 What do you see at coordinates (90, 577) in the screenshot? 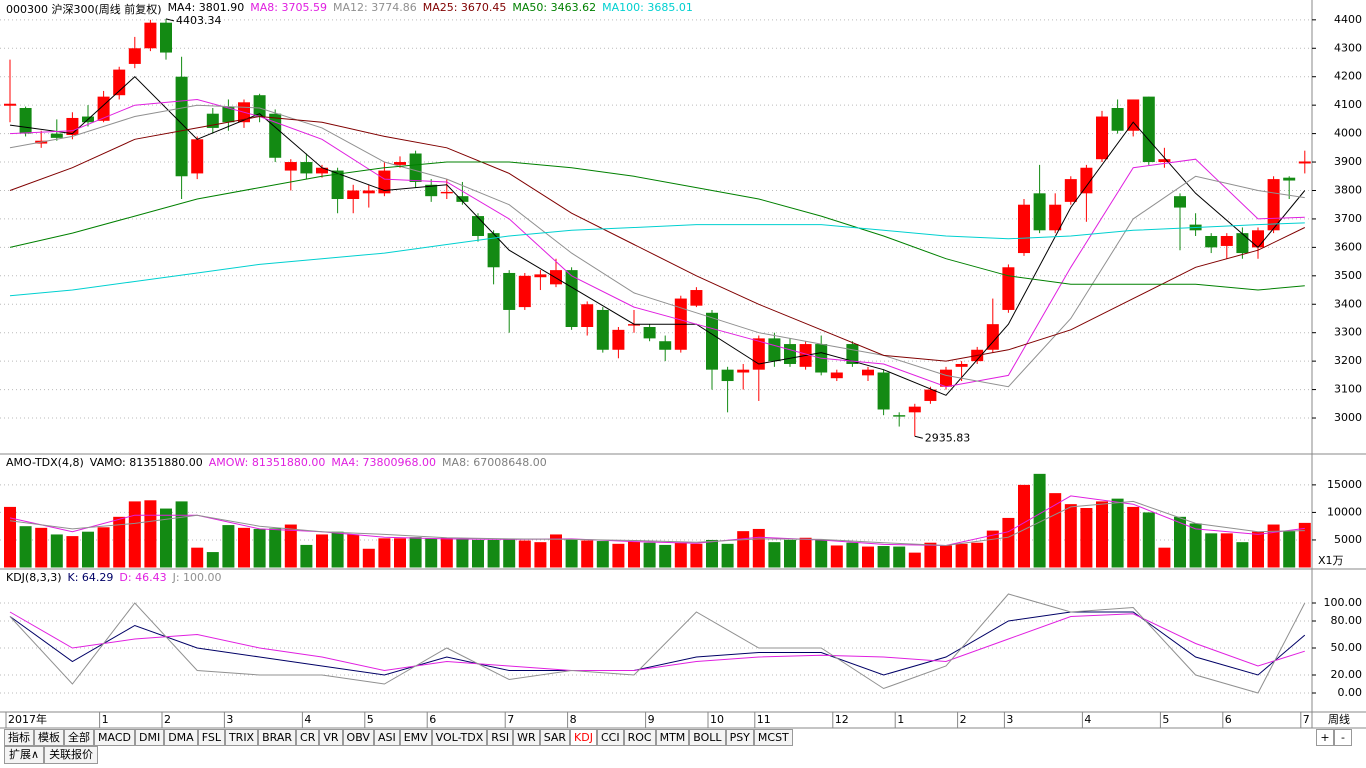
I see `legend-entry: K: 64.29` at bounding box center [90, 577].